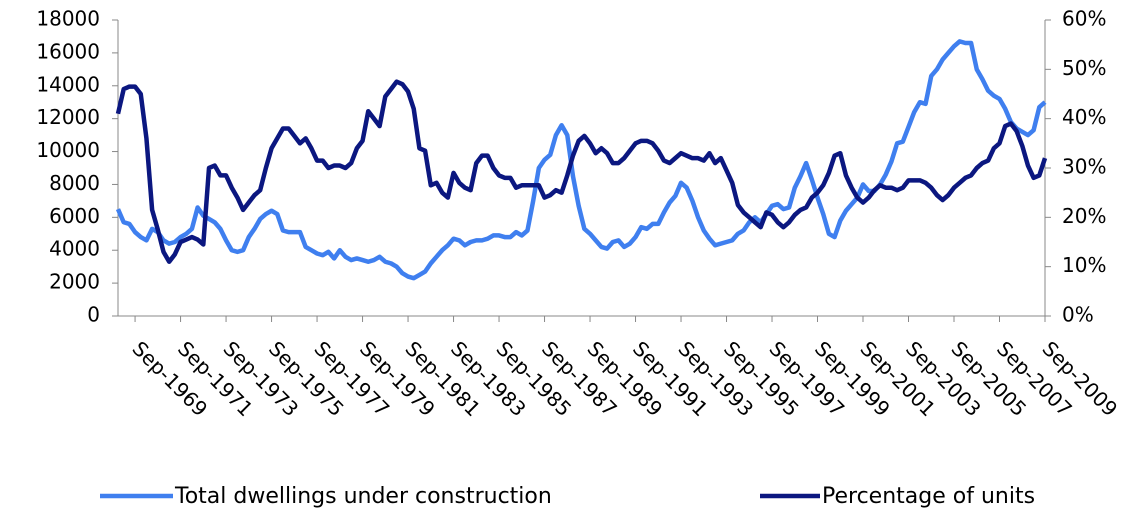 Image resolution: width=1136 pixels, height=516 pixels. I want to click on y2-tick-label: 60%, so click(1084, 19).